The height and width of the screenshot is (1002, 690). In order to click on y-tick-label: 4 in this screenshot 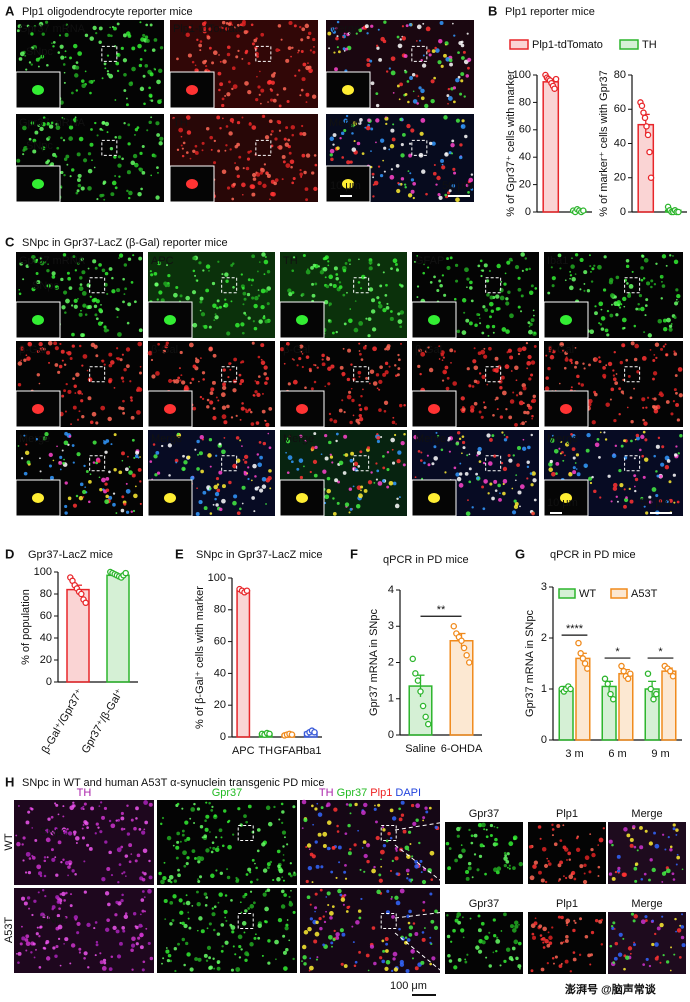, I will do `click(391, 590)`.